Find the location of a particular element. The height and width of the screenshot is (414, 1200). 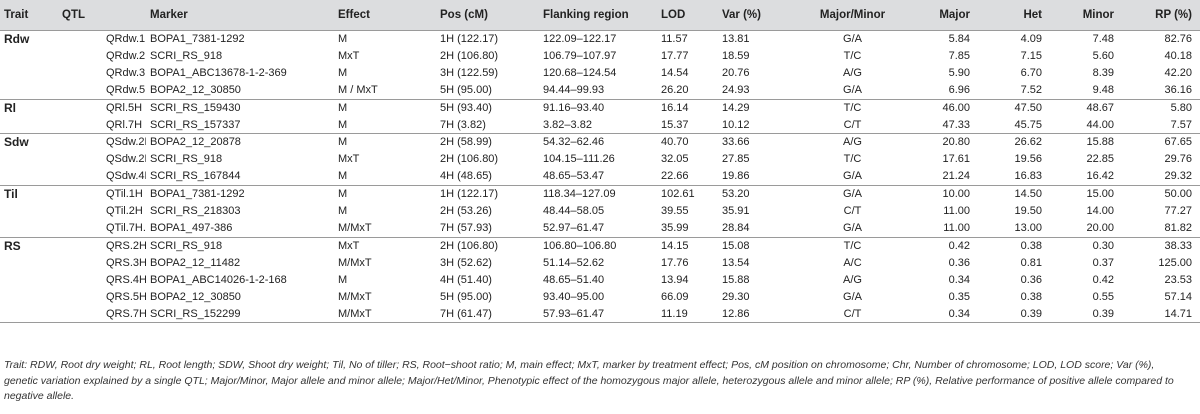

column-header-lod: LOD is located at coordinates (687, 15).